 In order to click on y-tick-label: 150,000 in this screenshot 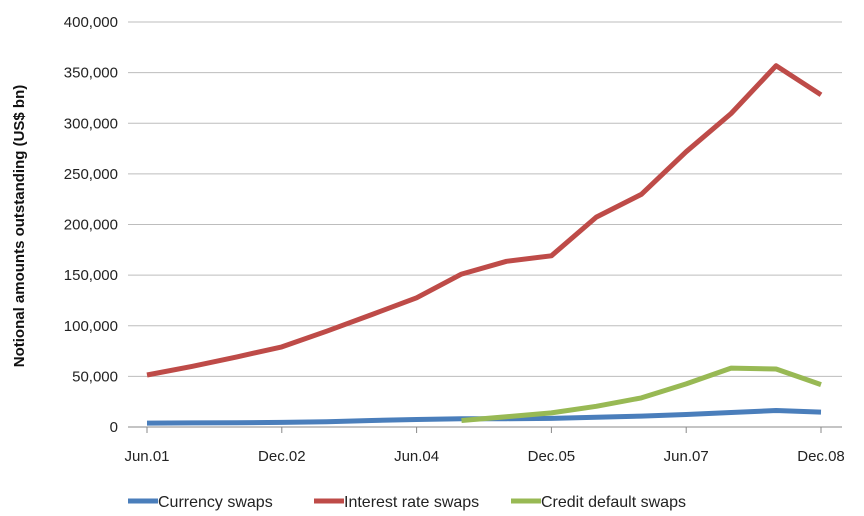, I will do `click(91, 275)`.